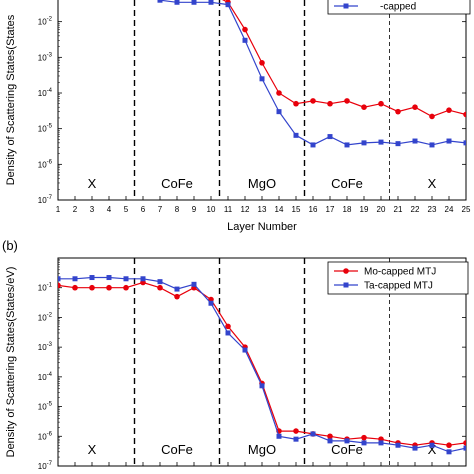 The width and height of the screenshot is (474, 474). What do you see at coordinates (296, 209) in the screenshot?
I see `x-tick-label: 15` at bounding box center [296, 209].